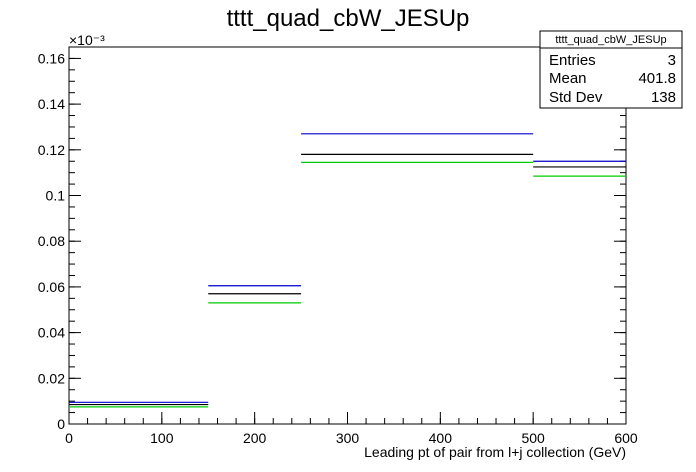  Describe the element at coordinates (348, 438) in the screenshot. I see `x-tick-label: 300` at that location.